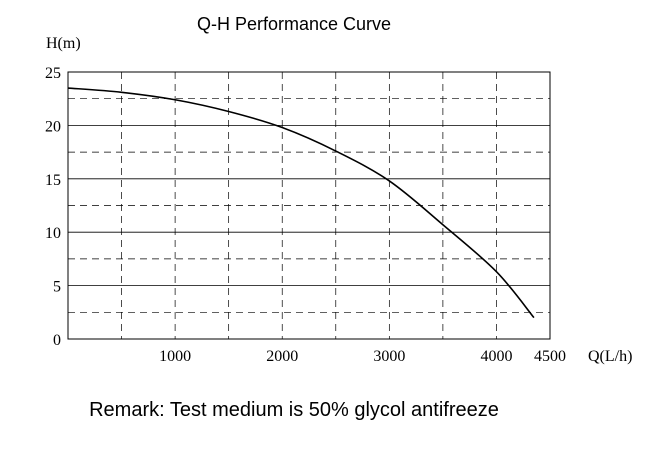  Describe the element at coordinates (53, 180) in the screenshot. I see `y-tick-label: 15` at that location.